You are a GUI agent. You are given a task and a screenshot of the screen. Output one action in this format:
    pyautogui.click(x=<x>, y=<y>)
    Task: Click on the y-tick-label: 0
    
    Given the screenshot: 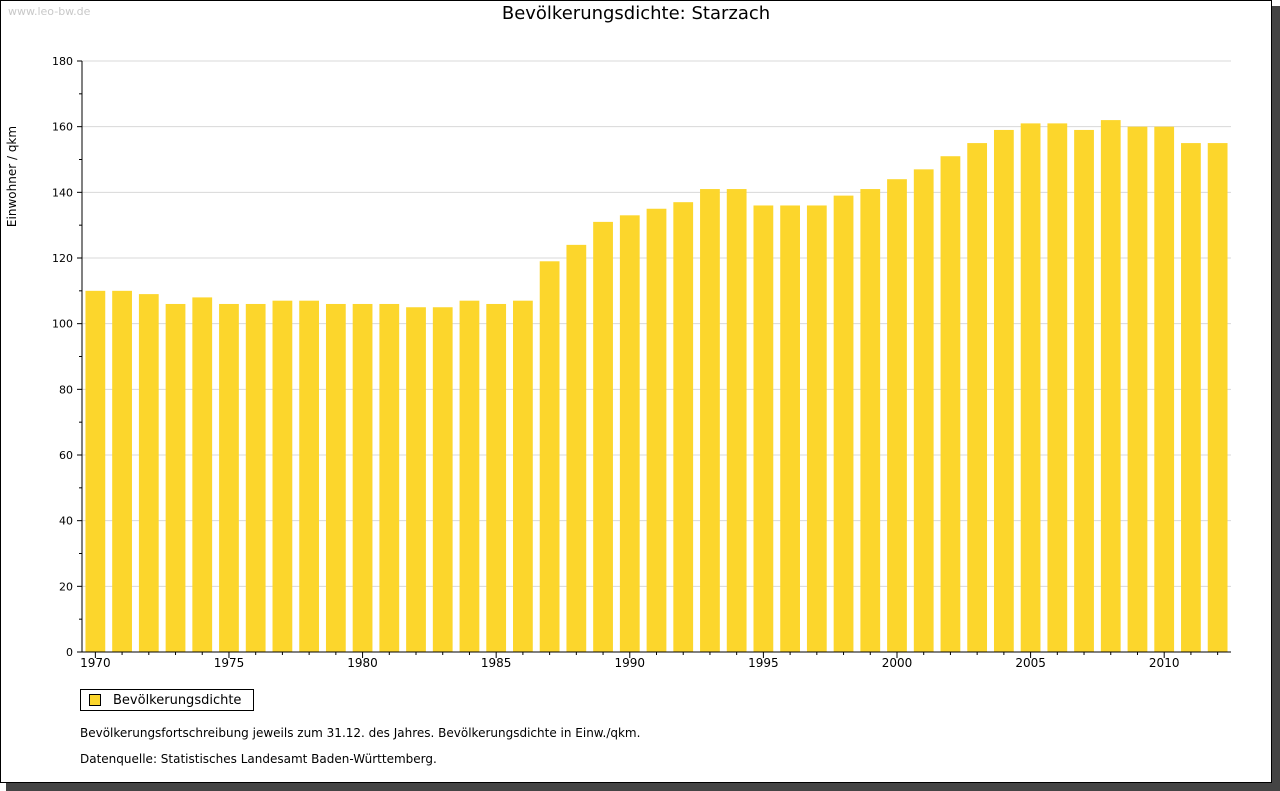 What is the action you would take?
    pyautogui.click(x=69, y=652)
    